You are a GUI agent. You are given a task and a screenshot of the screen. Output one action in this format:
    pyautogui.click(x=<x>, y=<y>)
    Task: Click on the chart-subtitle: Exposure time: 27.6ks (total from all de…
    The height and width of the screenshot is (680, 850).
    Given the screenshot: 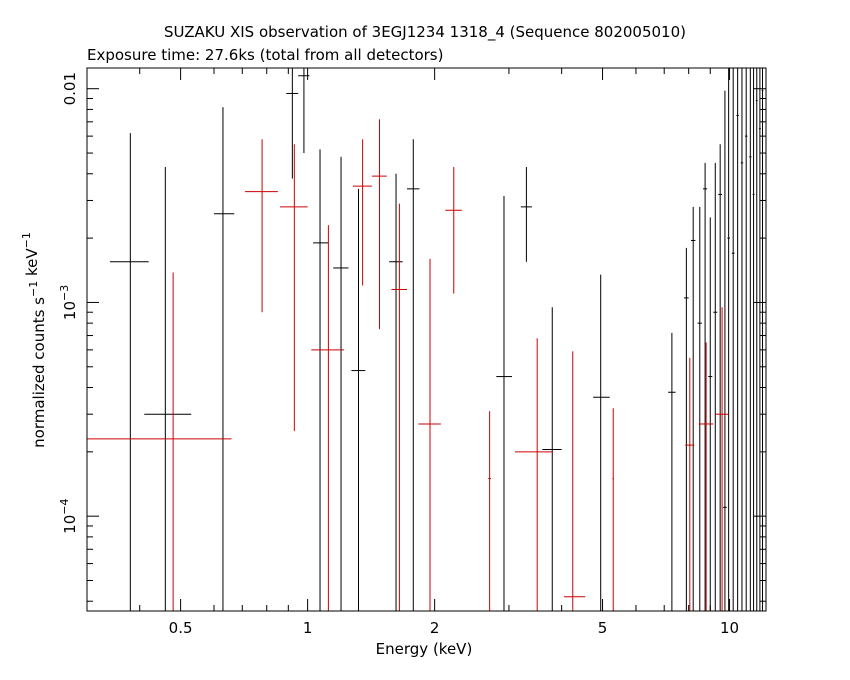 What is the action you would take?
    pyautogui.click(x=265, y=55)
    